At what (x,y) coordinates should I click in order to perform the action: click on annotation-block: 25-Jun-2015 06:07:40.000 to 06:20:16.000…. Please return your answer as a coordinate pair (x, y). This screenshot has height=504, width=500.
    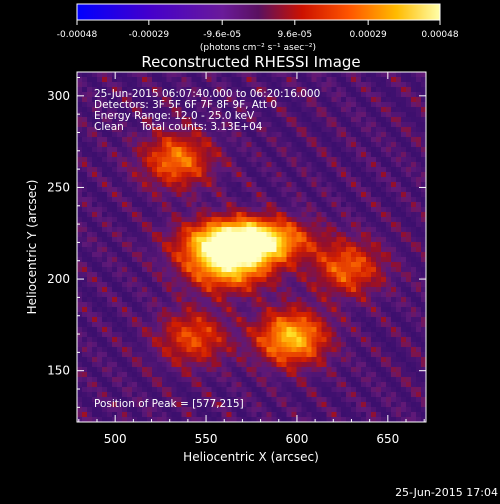
    Looking at the image, I should click on (207, 110).